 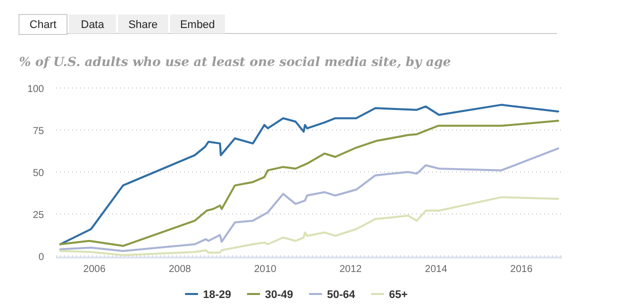 I want to click on x-tick-label: 2008, so click(x=180, y=269).